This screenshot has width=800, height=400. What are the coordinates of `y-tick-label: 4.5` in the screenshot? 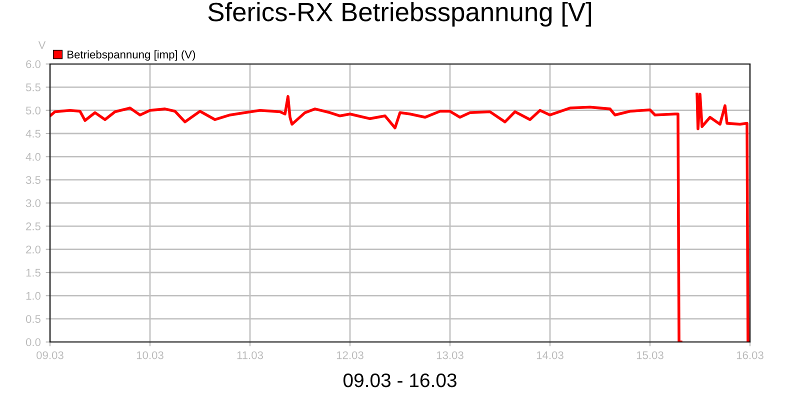 It's located at (33, 134).